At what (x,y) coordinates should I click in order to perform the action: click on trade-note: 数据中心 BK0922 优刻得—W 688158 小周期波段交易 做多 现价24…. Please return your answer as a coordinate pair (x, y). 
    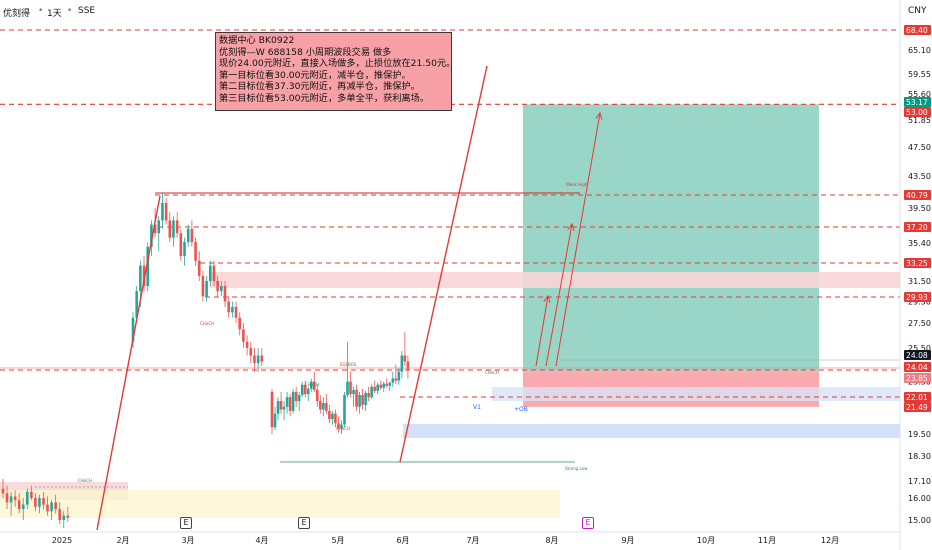
    Looking at the image, I should click on (333, 71).